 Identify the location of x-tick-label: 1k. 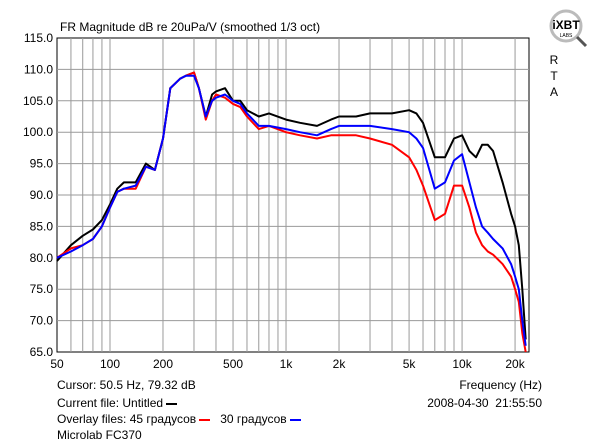
(287, 364).